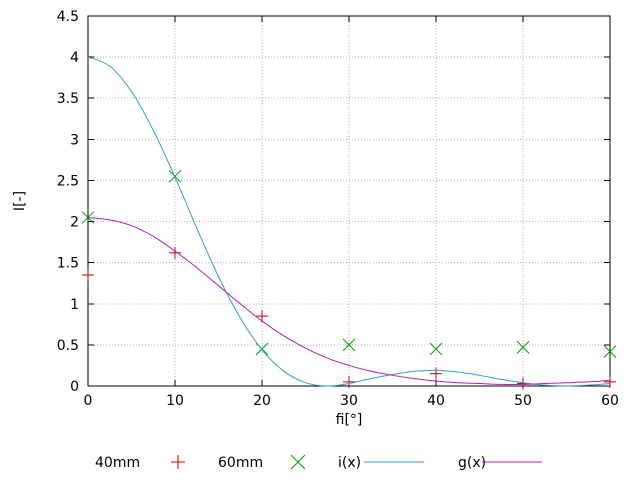 The image size is (640, 484). I want to click on legend-label-i(x): i(x), so click(349, 463).